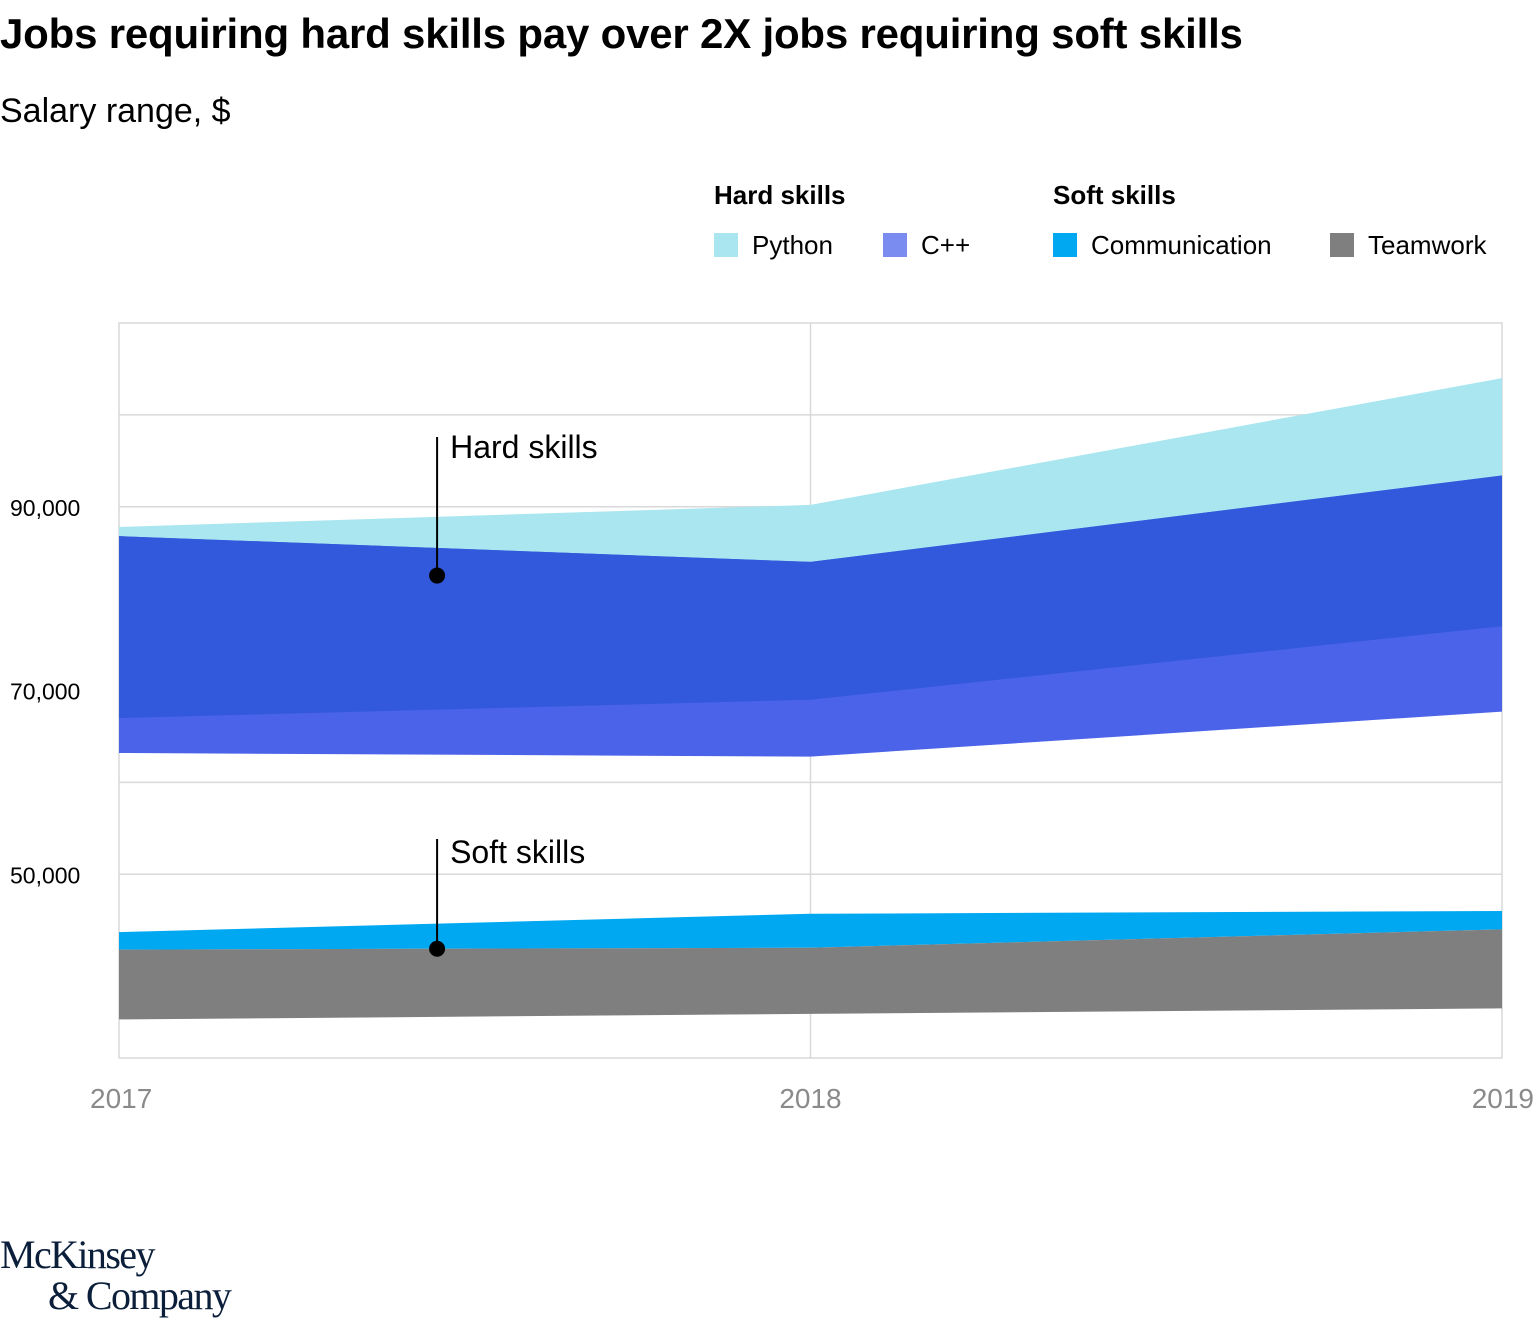 This screenshot has width=1536, height=1321. Describe the element at coordinates (77, 1254) in the screenshot. I see `logo-line-1: McKinsey` at that location.